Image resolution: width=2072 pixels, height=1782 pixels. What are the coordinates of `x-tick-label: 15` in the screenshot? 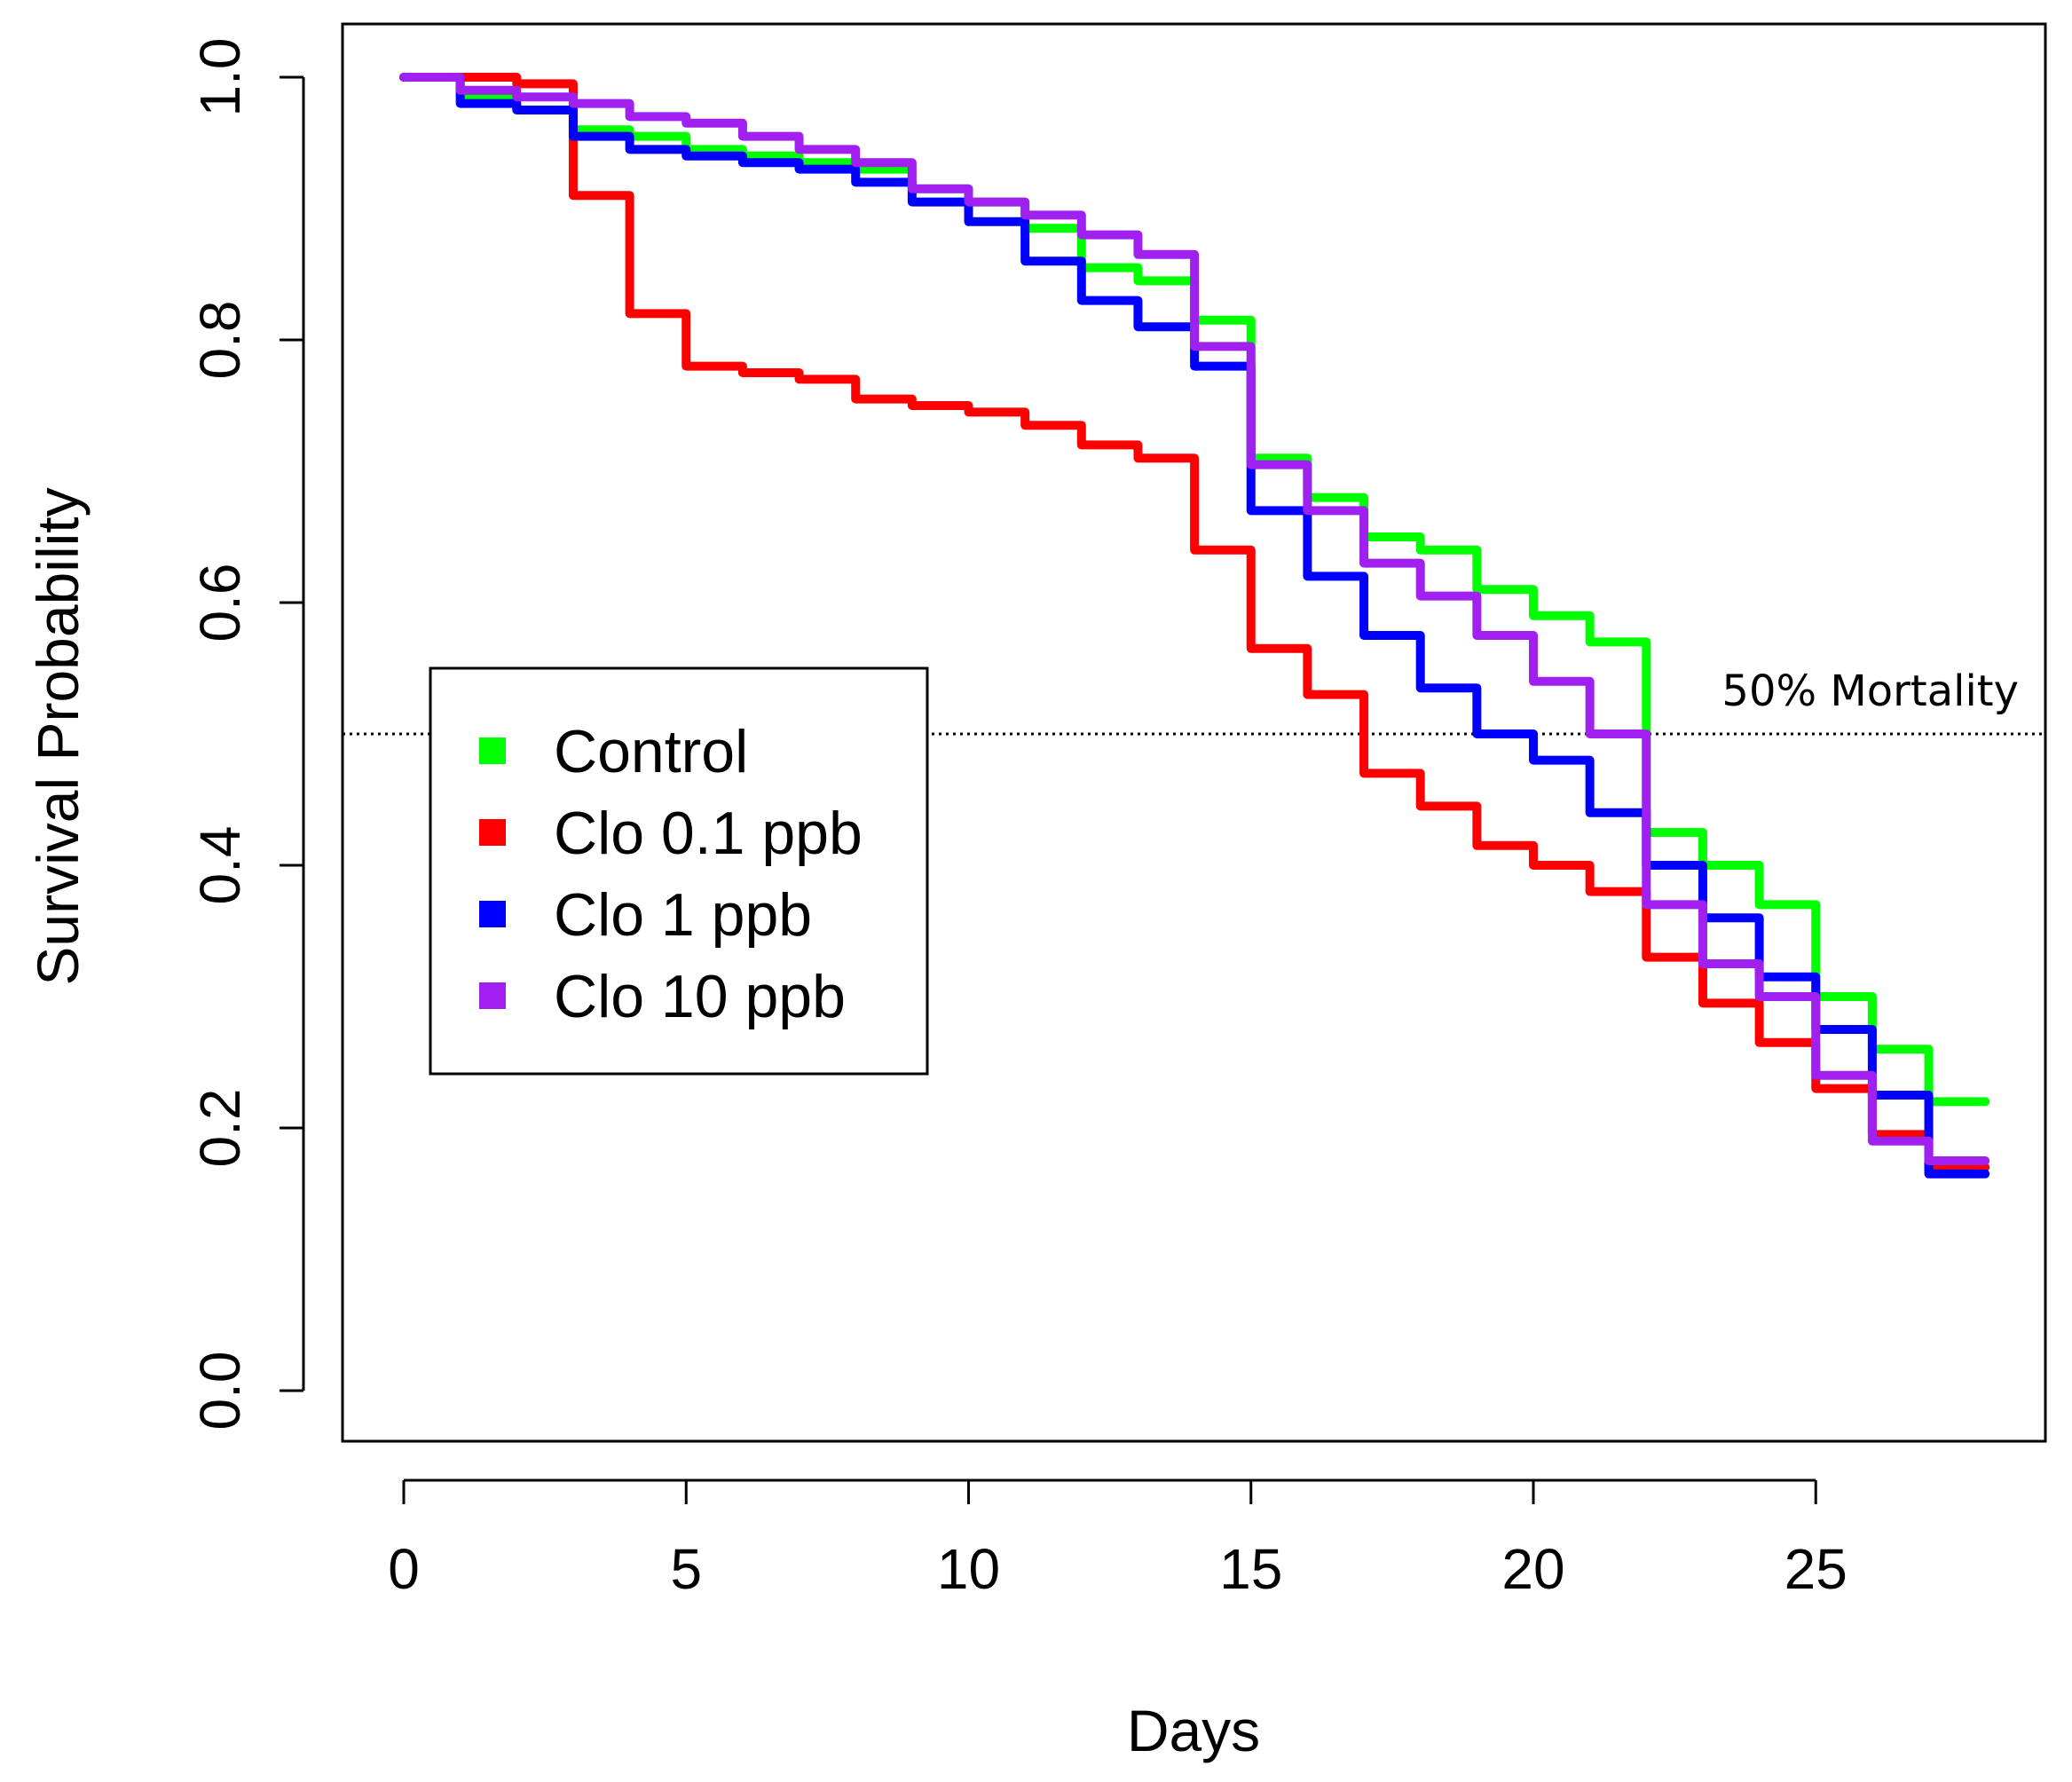 It's located at (1251, 1569).